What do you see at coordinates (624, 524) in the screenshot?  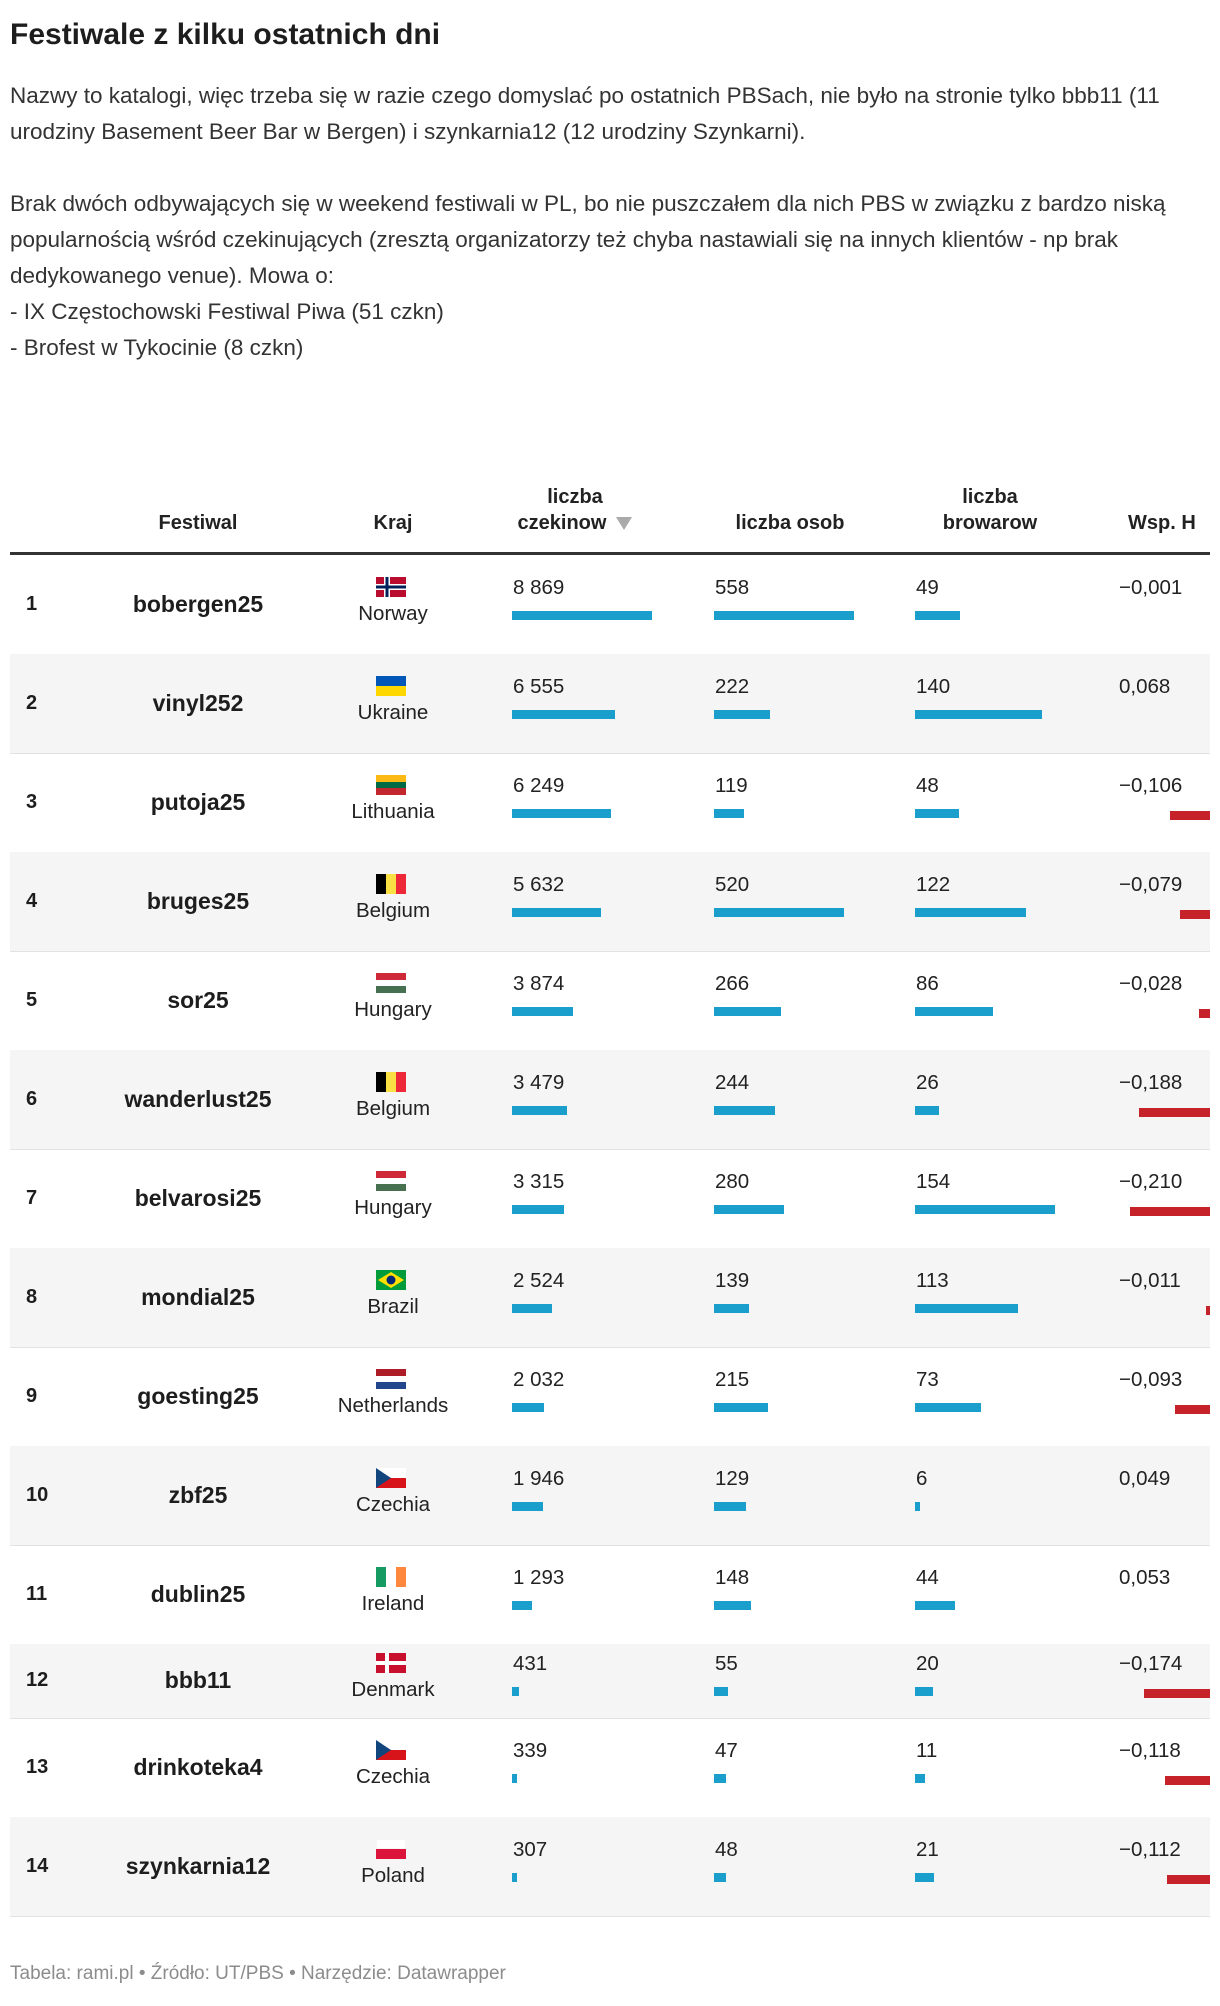 I see `sort-descending-icon` at bounding box center [624, 524].